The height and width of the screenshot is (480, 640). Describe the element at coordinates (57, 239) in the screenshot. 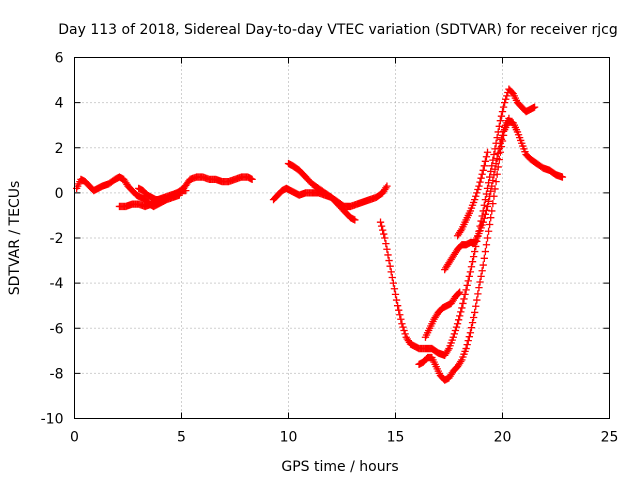

I see `y-tick-label: -2` at that location.